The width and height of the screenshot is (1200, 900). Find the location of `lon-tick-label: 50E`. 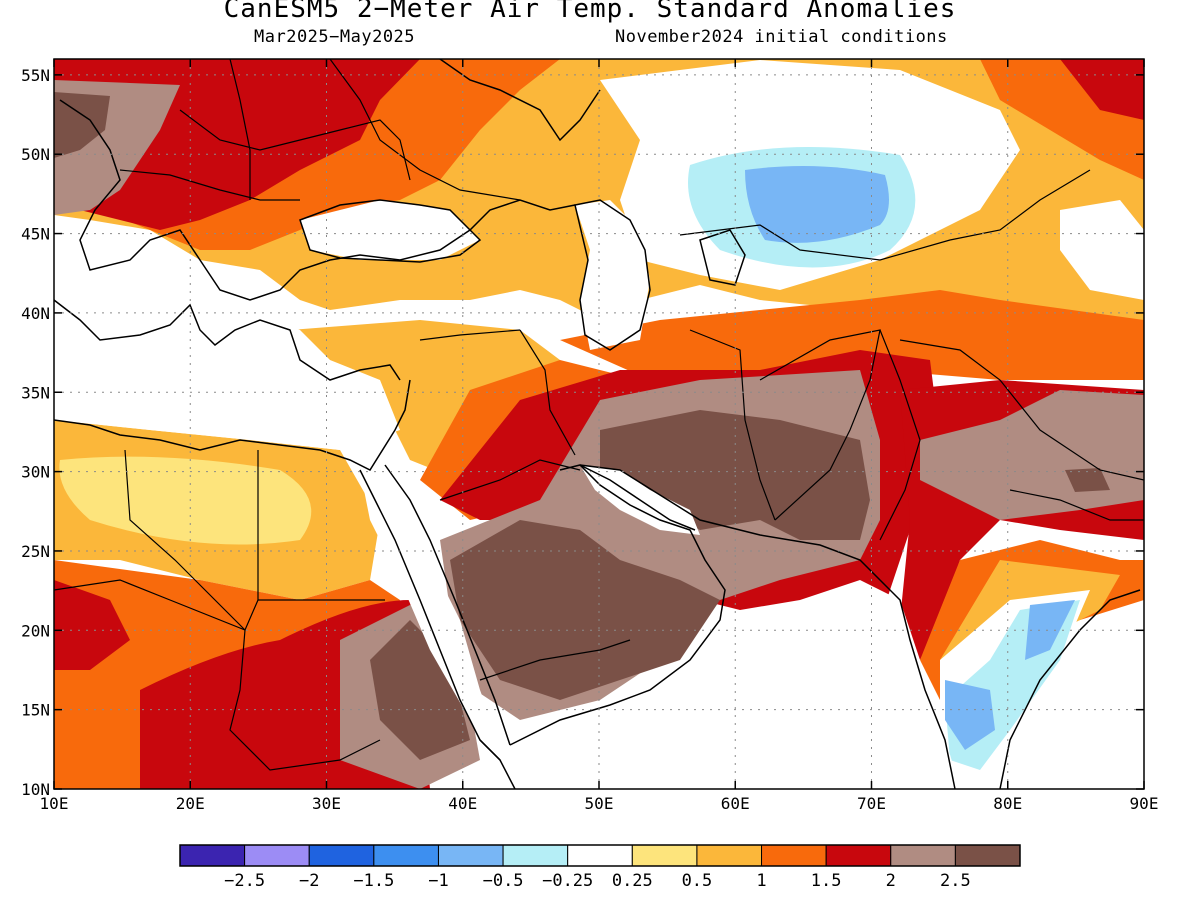

lon-tick-label: 50E is located at coordinates (599, 803).